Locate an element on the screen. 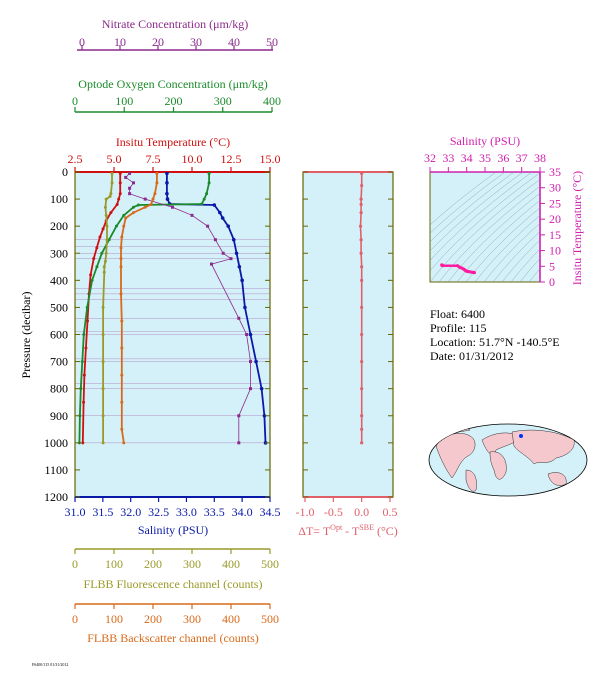 The width and height of the screenshot is (608, 689). ts-point is located at coordinates (474, 272).